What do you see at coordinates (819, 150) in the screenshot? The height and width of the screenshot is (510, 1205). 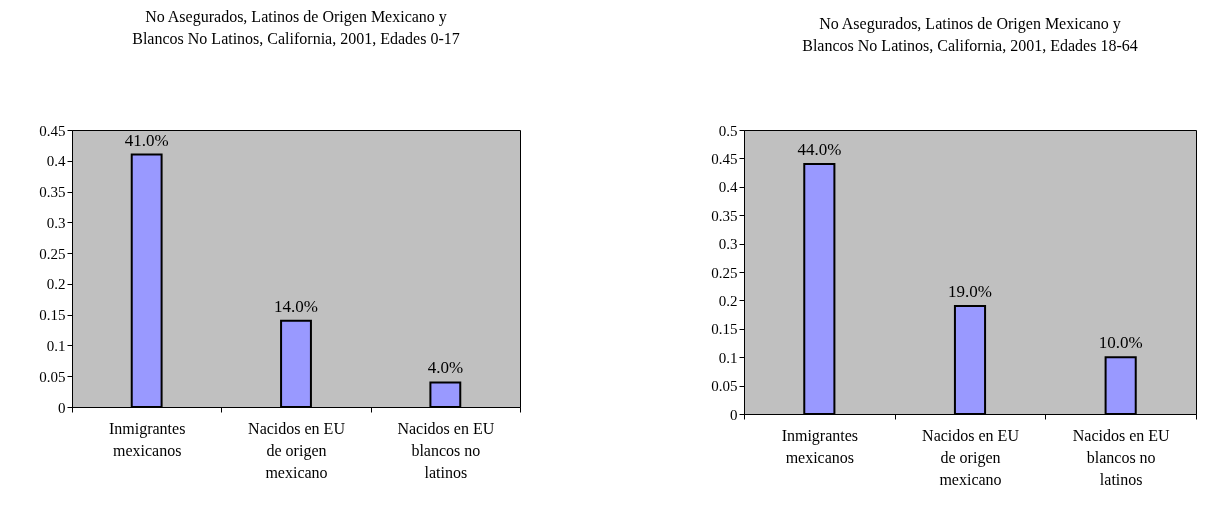 I see `data-label: 44.0%` at bounding box center [819, 150].